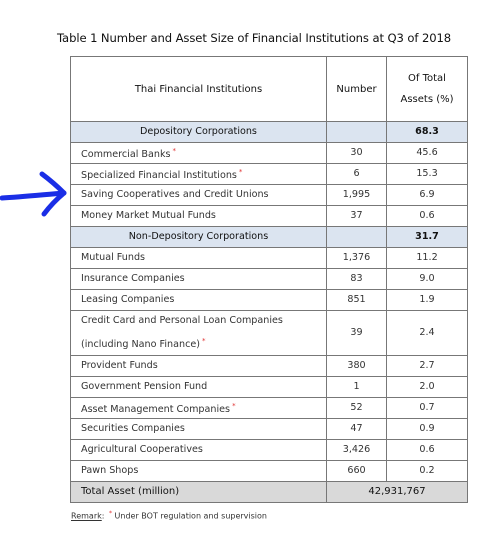 The image size is (499, 551). Describe the element at coordinates (356, 333) in the screenshot. I see `institution-number: 39` at that location.